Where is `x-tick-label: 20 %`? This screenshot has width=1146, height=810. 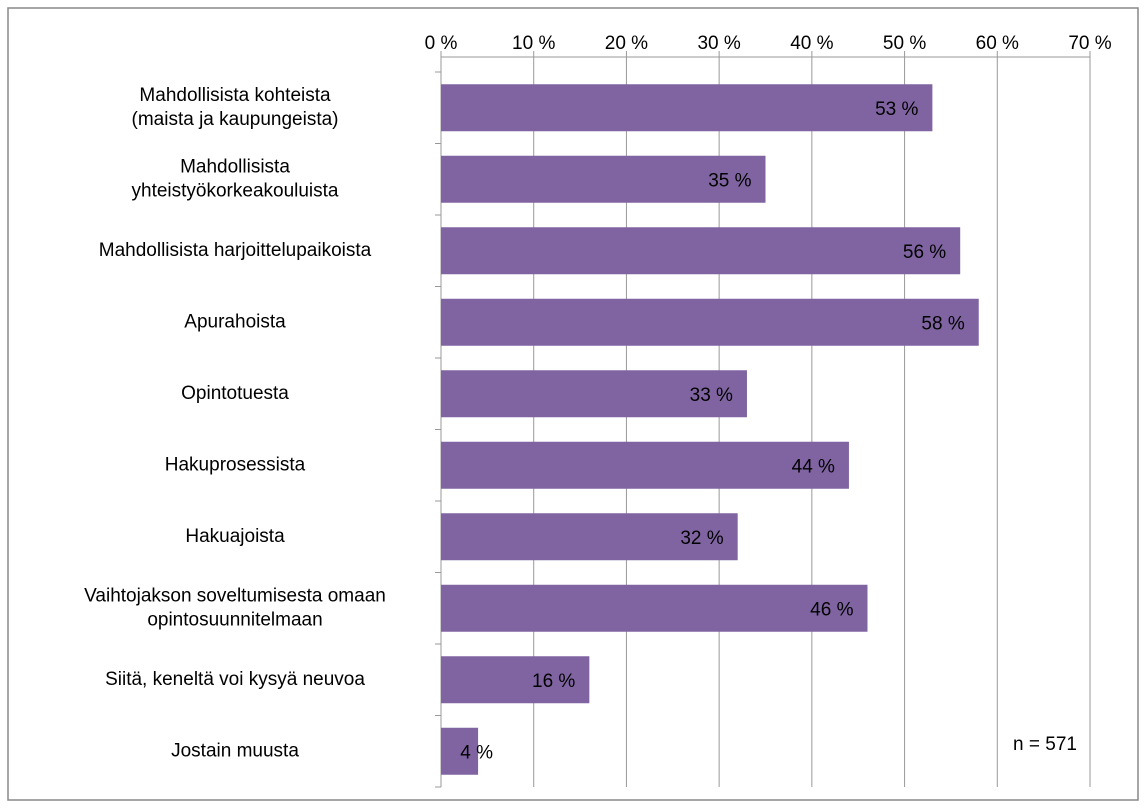 x-tick-label: 20 % is located at coordinates (626, 43).